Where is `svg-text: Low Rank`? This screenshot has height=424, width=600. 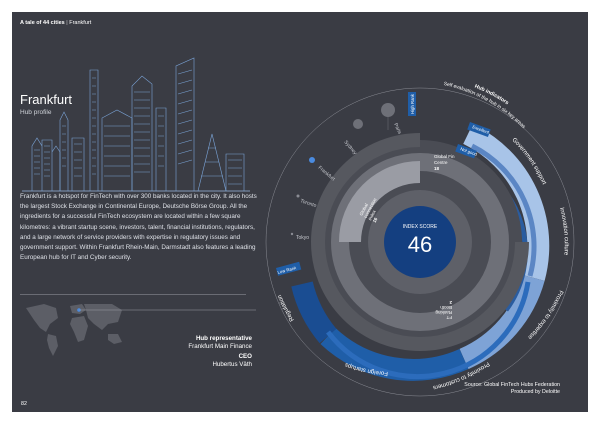 svg-text: Low Rank is located at coordinates (287, 270).